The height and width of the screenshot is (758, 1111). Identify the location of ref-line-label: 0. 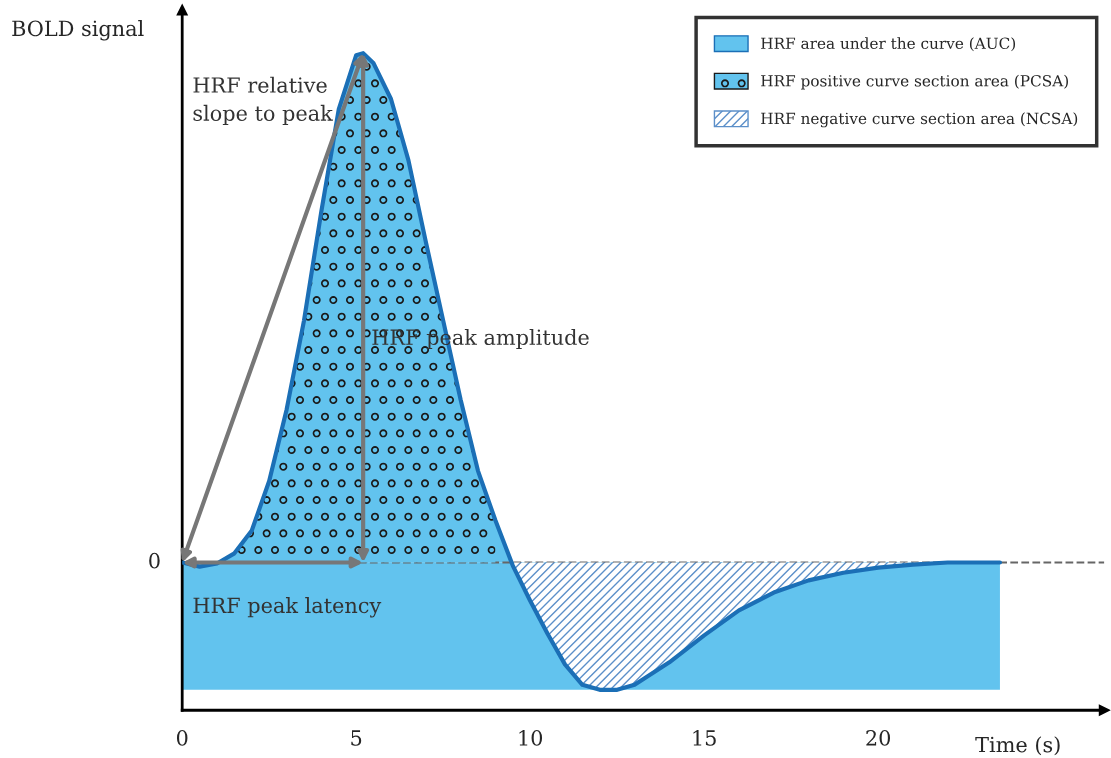
(154, 560).